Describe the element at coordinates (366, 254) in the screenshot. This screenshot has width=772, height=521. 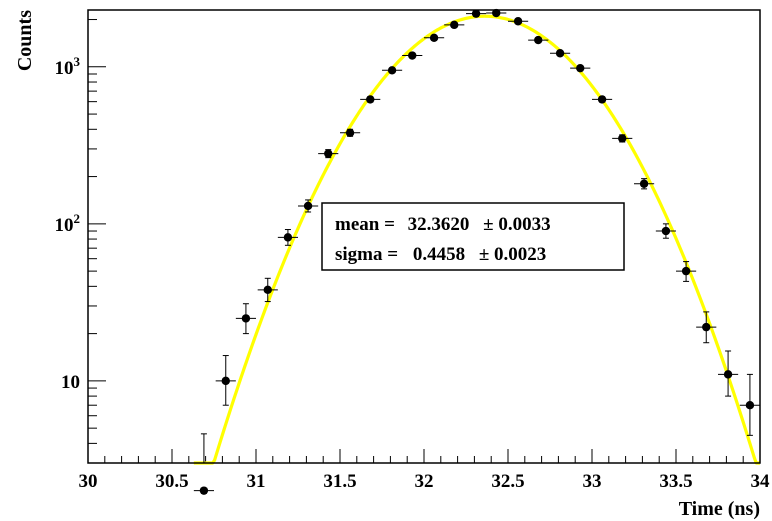
I see `sigma-label: sigma =` at that location.